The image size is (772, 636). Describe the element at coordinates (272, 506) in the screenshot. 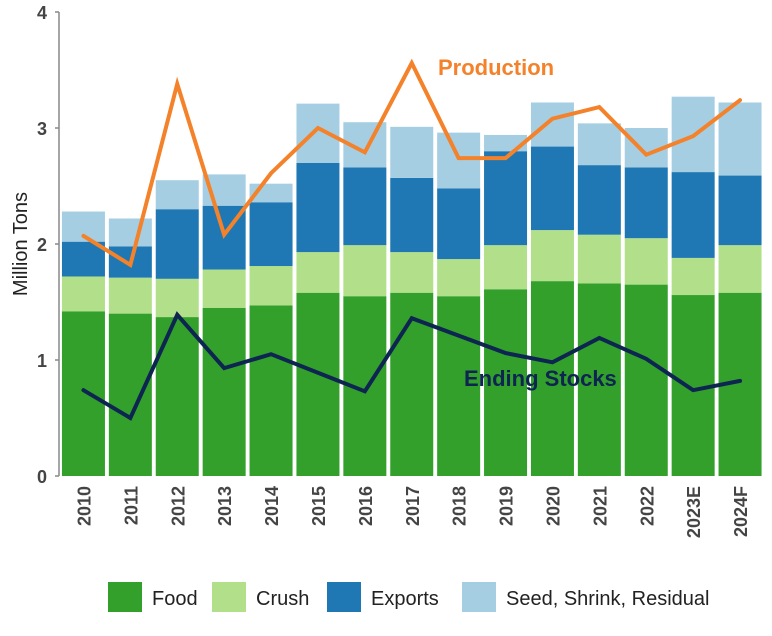

I see `x-tick-label: 2014` at that location.